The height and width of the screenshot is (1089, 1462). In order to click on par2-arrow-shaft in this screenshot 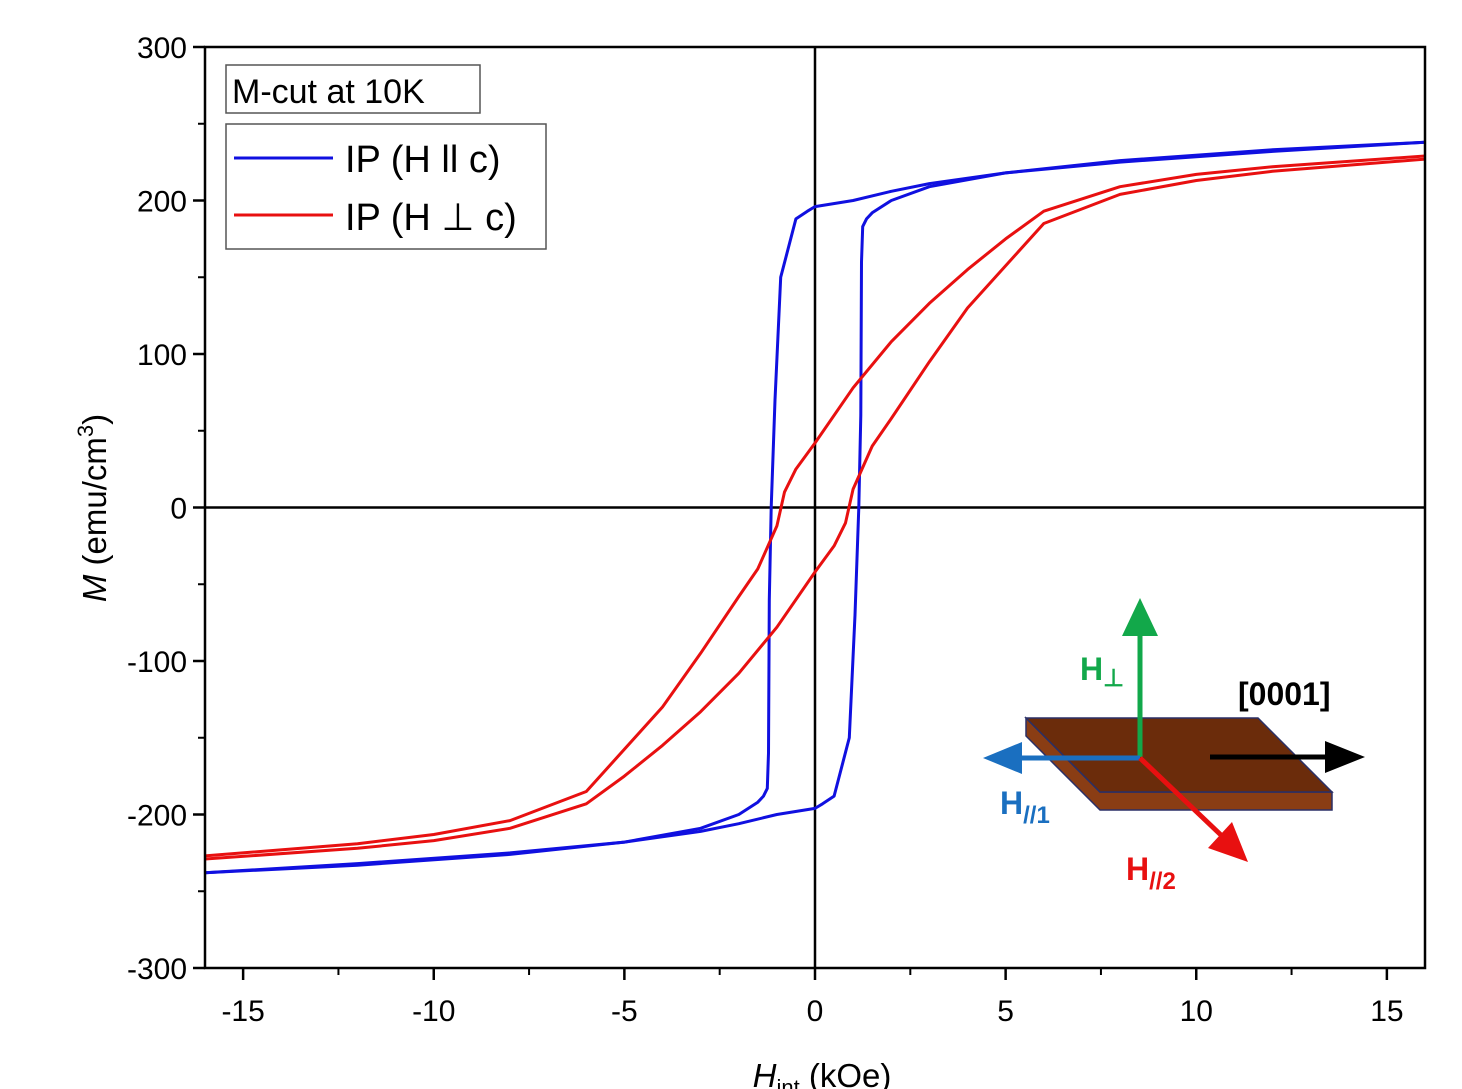, I will do `click(1181, 797)`.